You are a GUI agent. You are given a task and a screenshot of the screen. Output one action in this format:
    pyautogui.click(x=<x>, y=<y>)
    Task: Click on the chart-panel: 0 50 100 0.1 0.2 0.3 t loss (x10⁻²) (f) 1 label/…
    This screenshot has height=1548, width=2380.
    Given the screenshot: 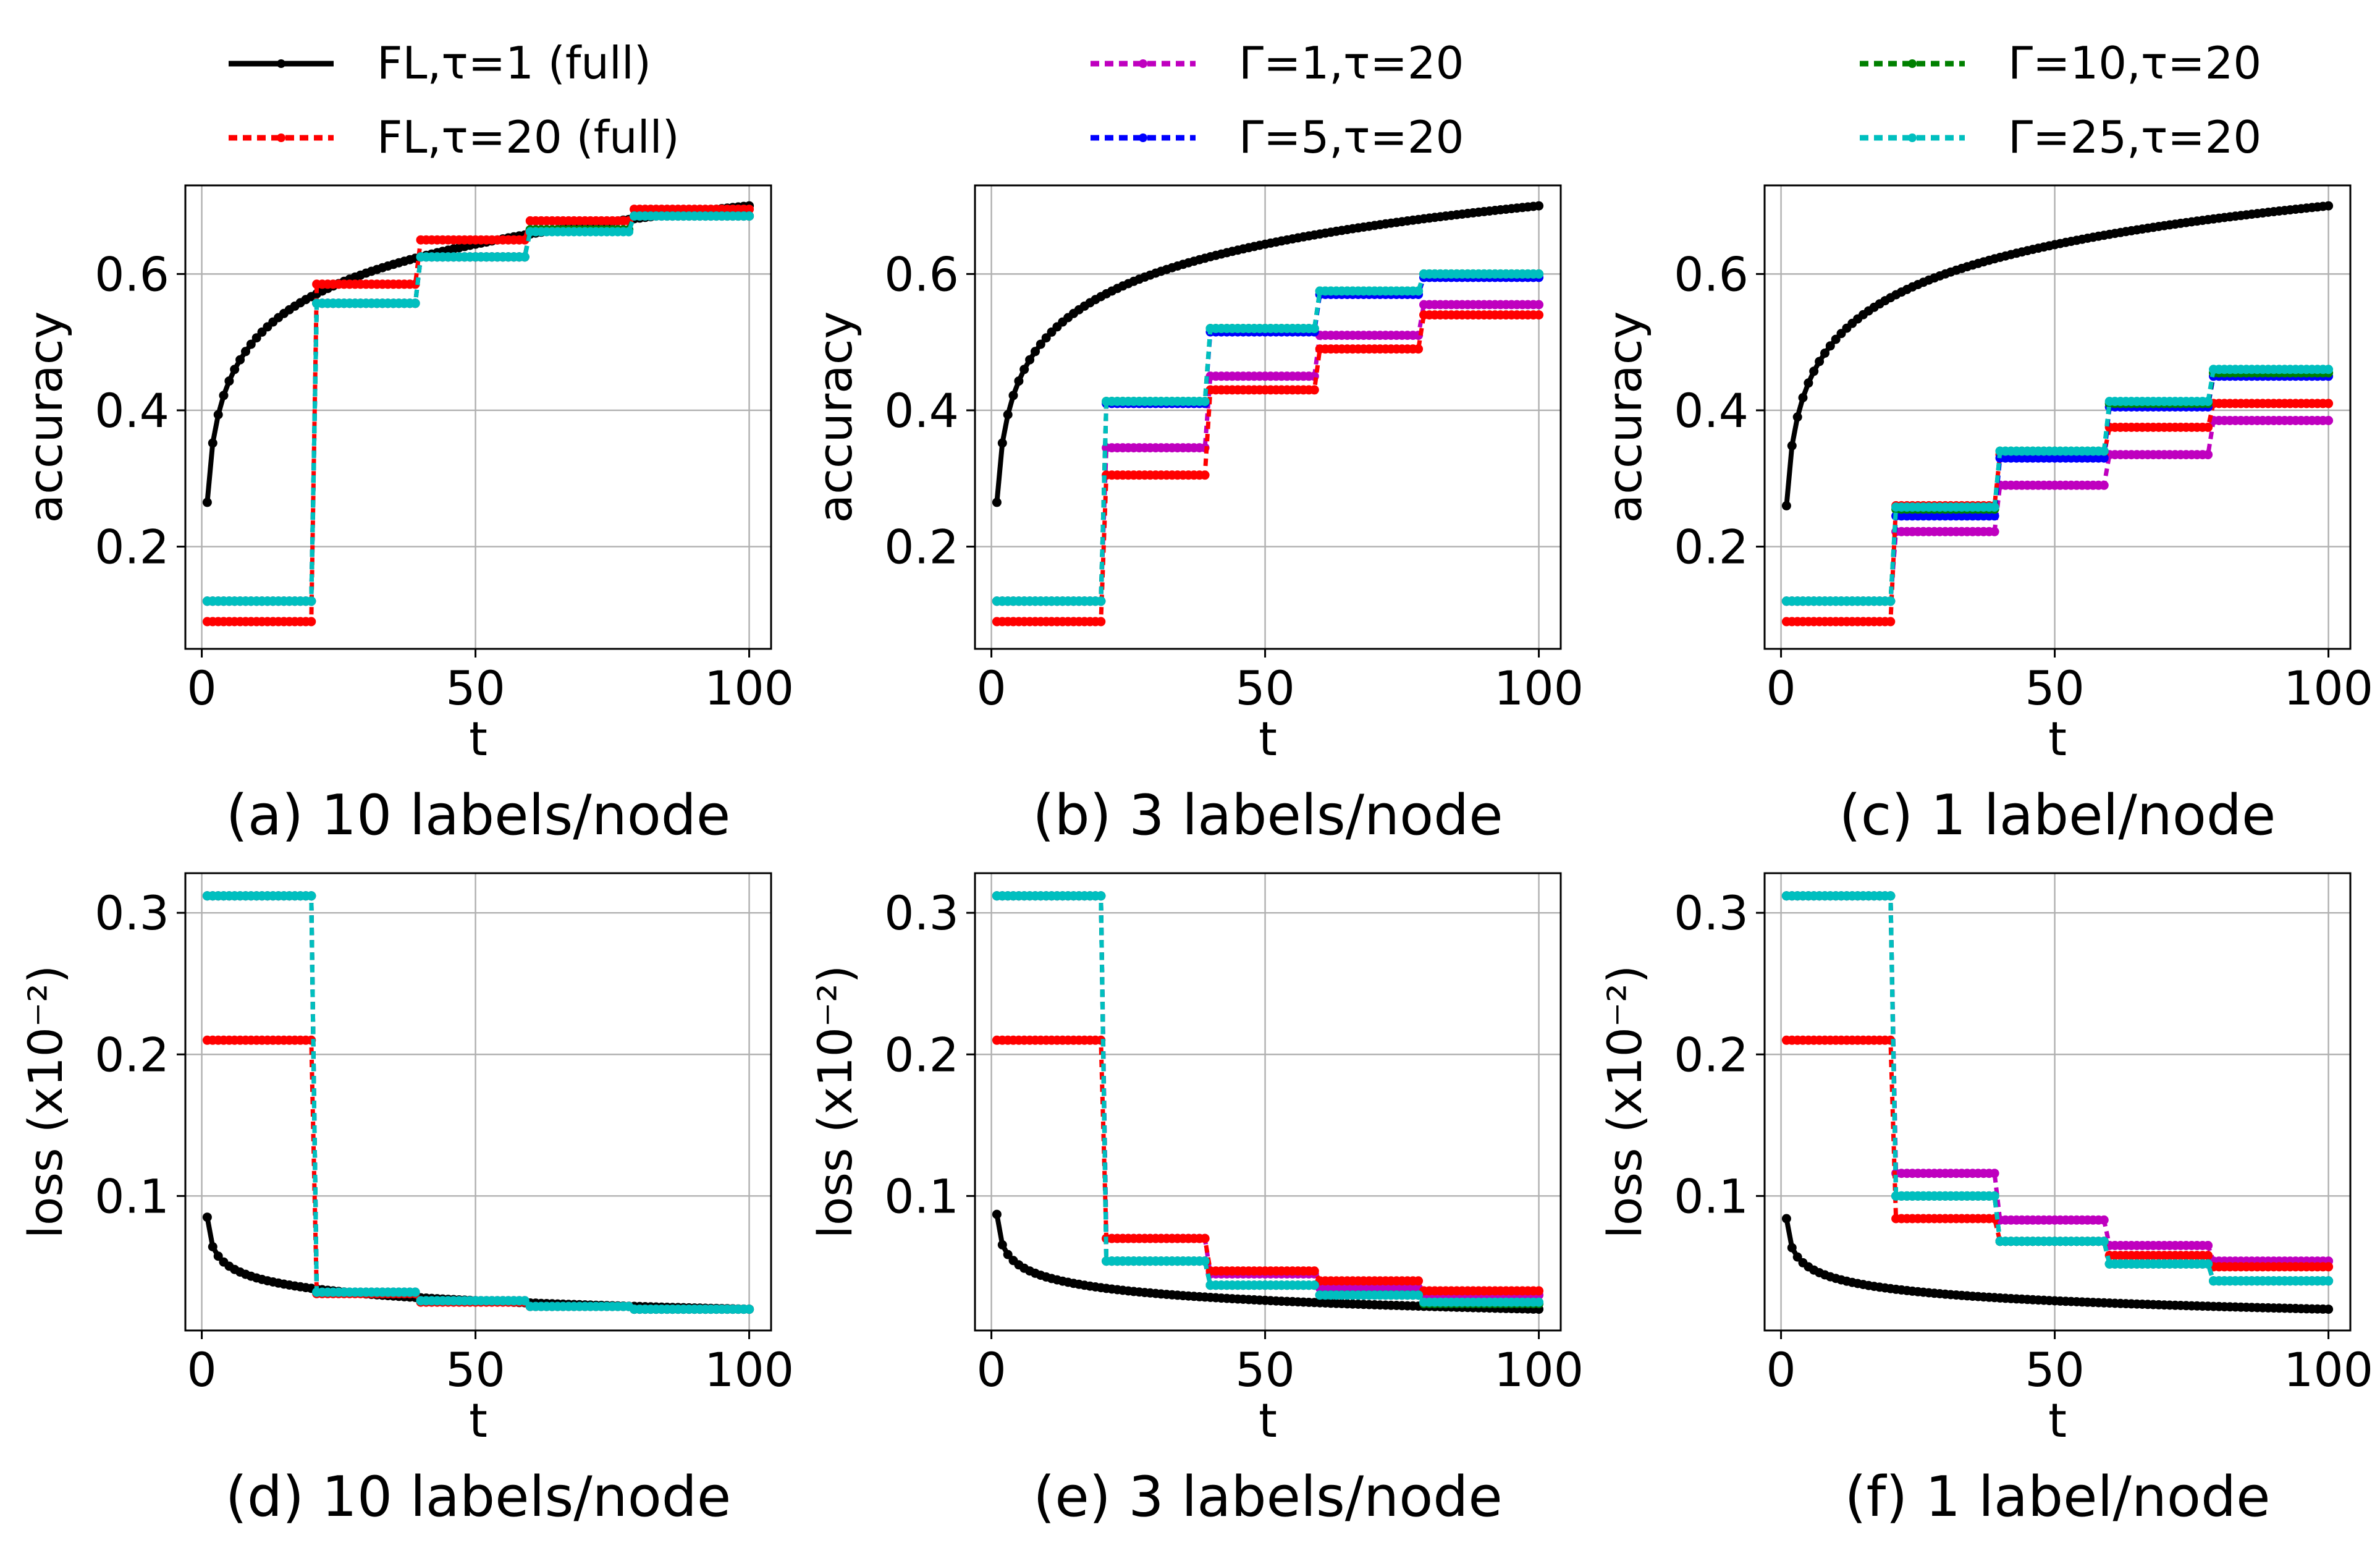 What is the action you would take?
    pyautogui.click(x=1985, y=1200)
    